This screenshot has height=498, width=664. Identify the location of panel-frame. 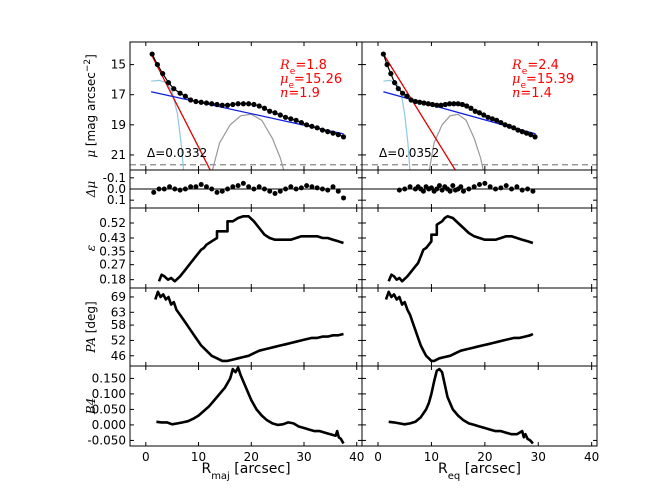
(479, 248).